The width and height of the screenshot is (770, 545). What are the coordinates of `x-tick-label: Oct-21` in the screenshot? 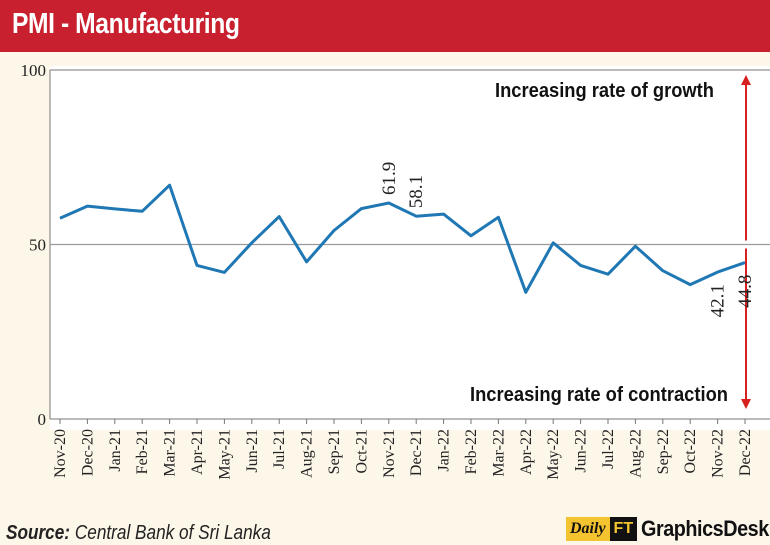 It's located at (361, 451).